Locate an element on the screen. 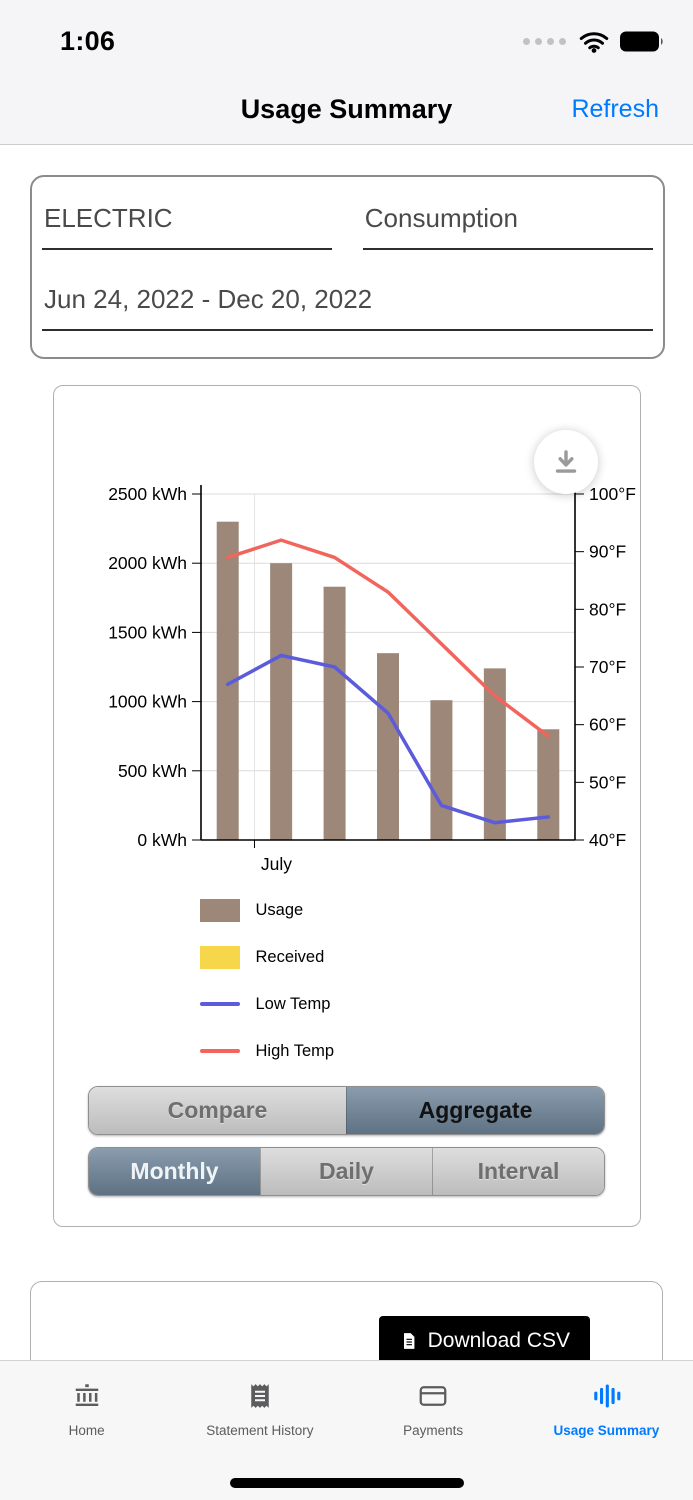  top-chrome: 1:06 Usage Summary Refres is located at coordinates (346, 72).